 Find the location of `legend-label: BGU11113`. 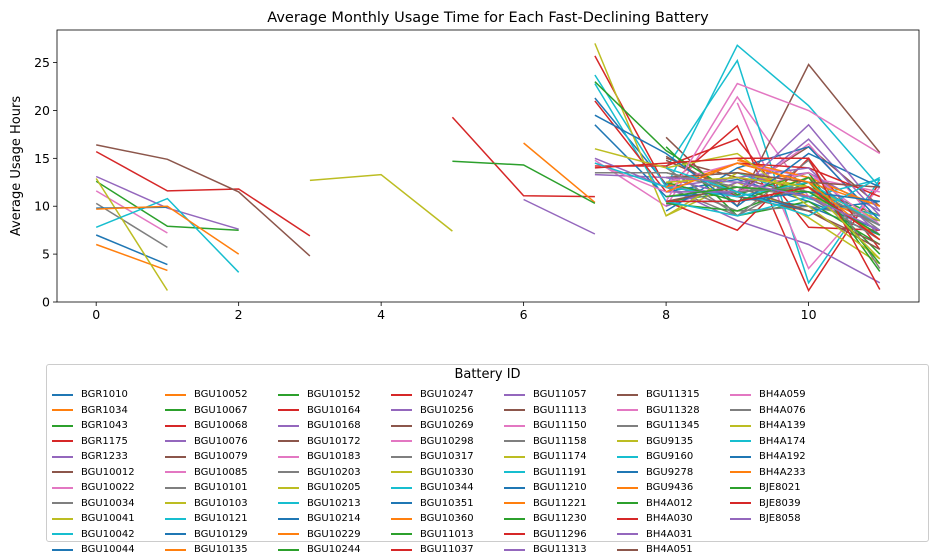

legend-label: BGU11113 is located at coordinates (560, 410).